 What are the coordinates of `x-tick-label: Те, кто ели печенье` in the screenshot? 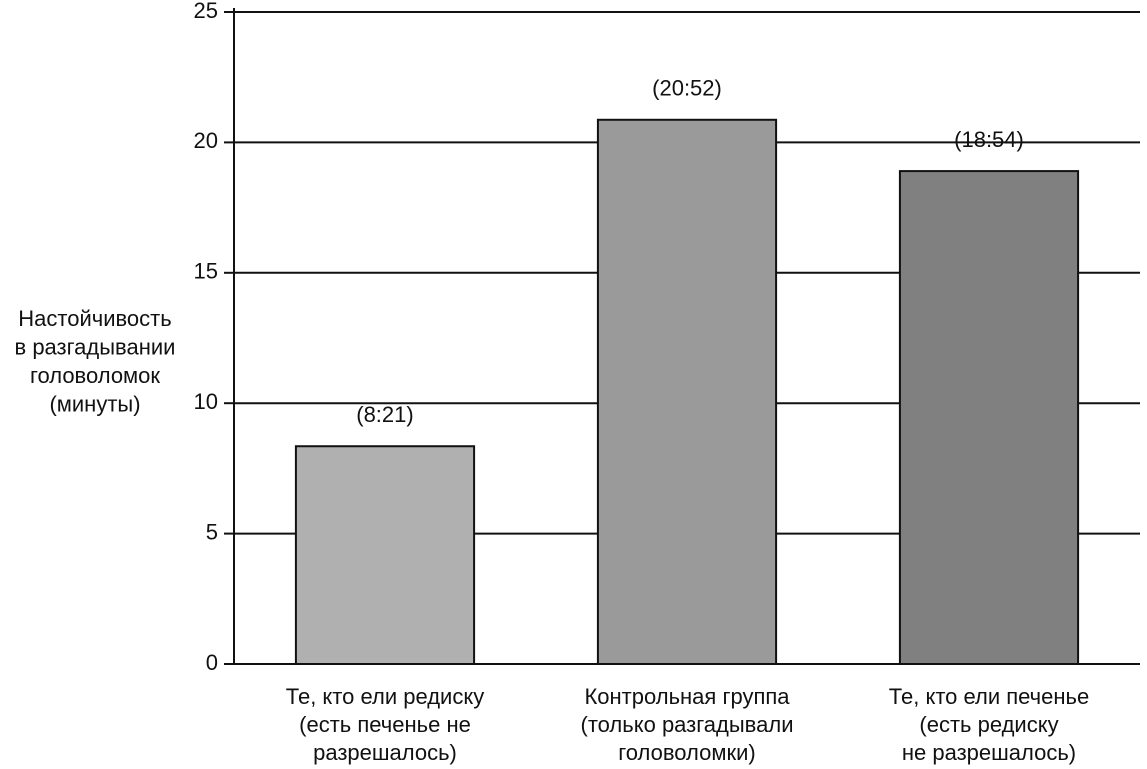 It's located at (989, 696).